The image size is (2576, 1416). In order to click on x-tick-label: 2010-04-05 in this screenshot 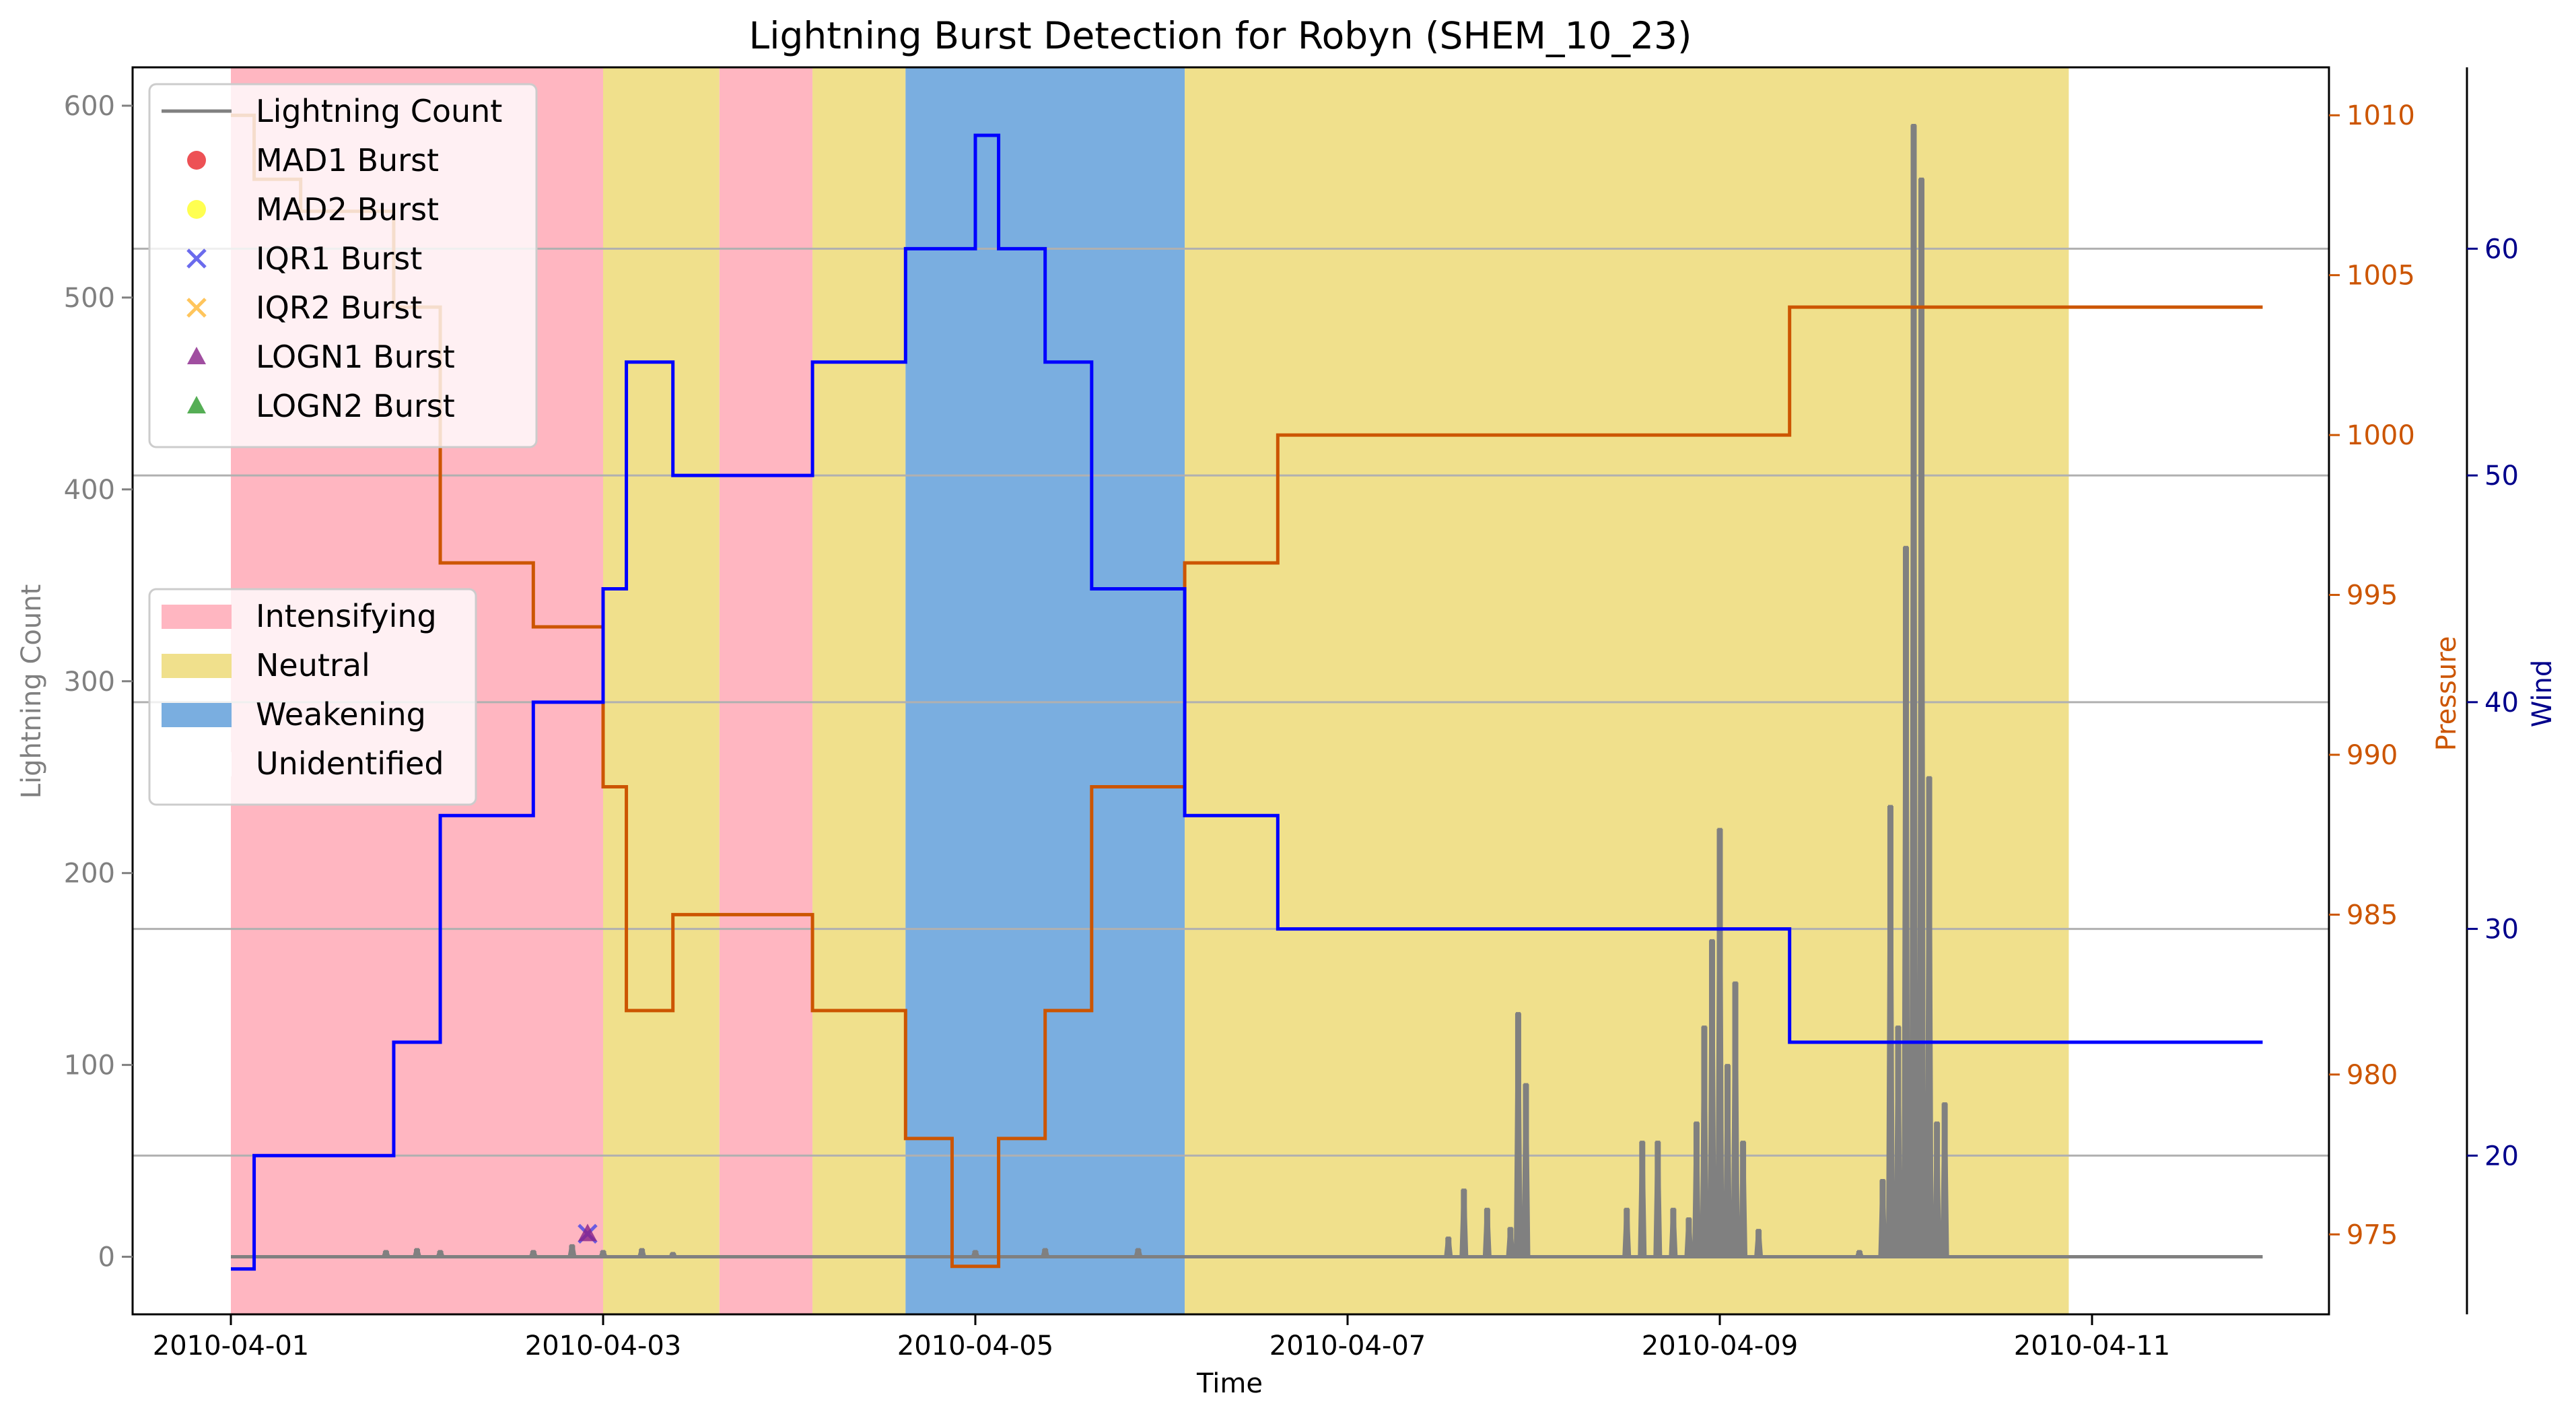, I will do `click(975, 1345)`.